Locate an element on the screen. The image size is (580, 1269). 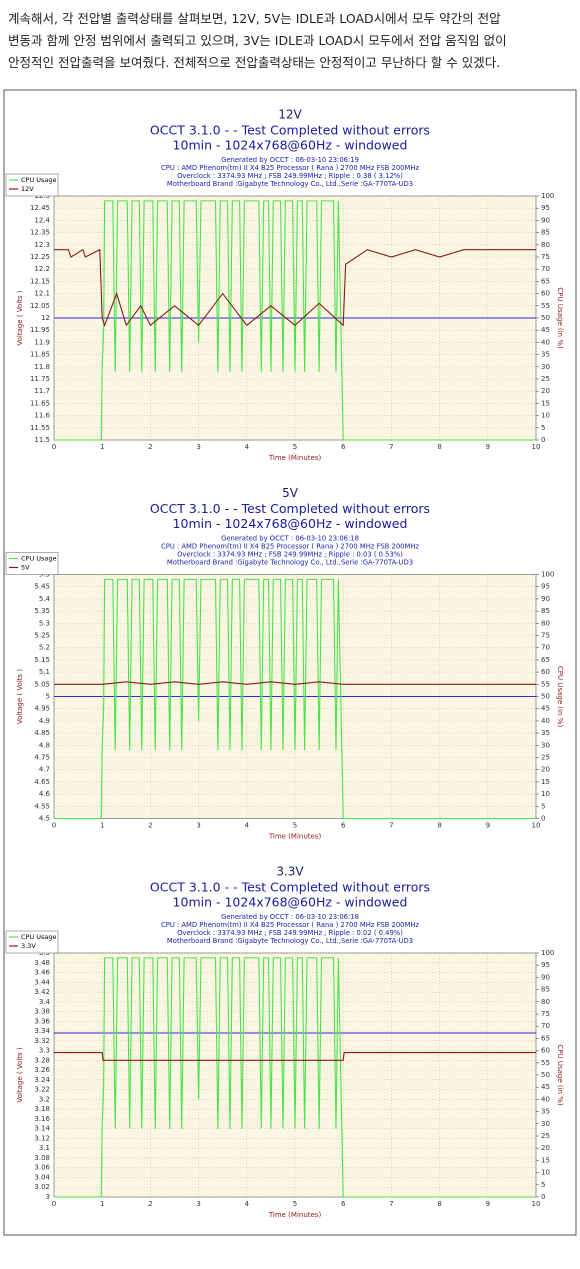
x-tick-label: 1 is located at coordinates (102, 447).